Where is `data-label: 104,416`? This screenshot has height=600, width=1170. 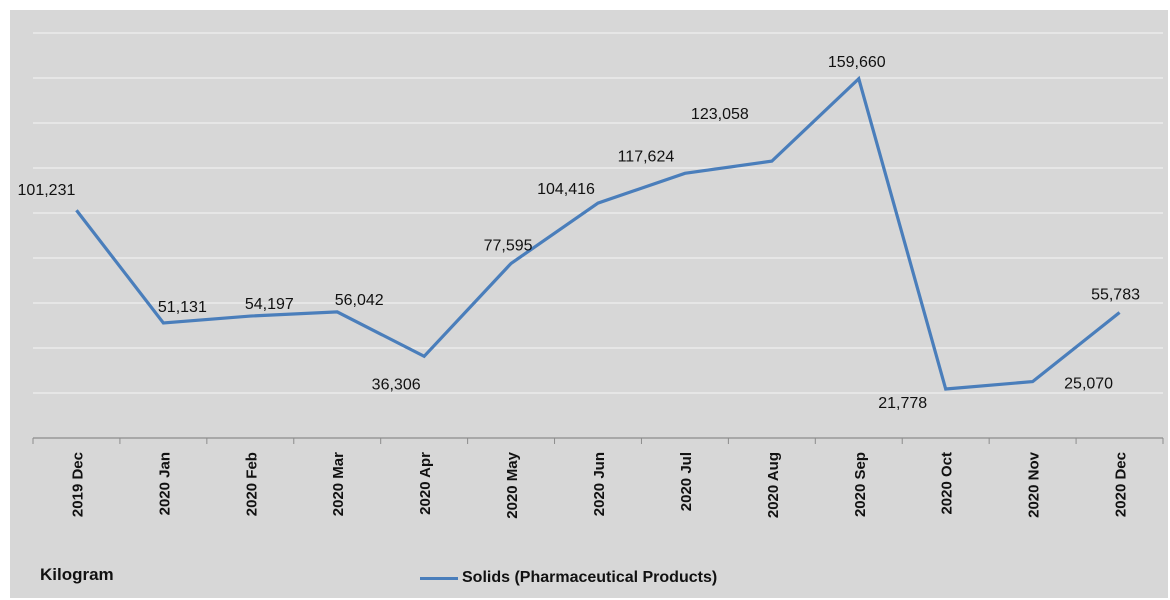 data-label: 104,416 is located at coordinates (566, 189).